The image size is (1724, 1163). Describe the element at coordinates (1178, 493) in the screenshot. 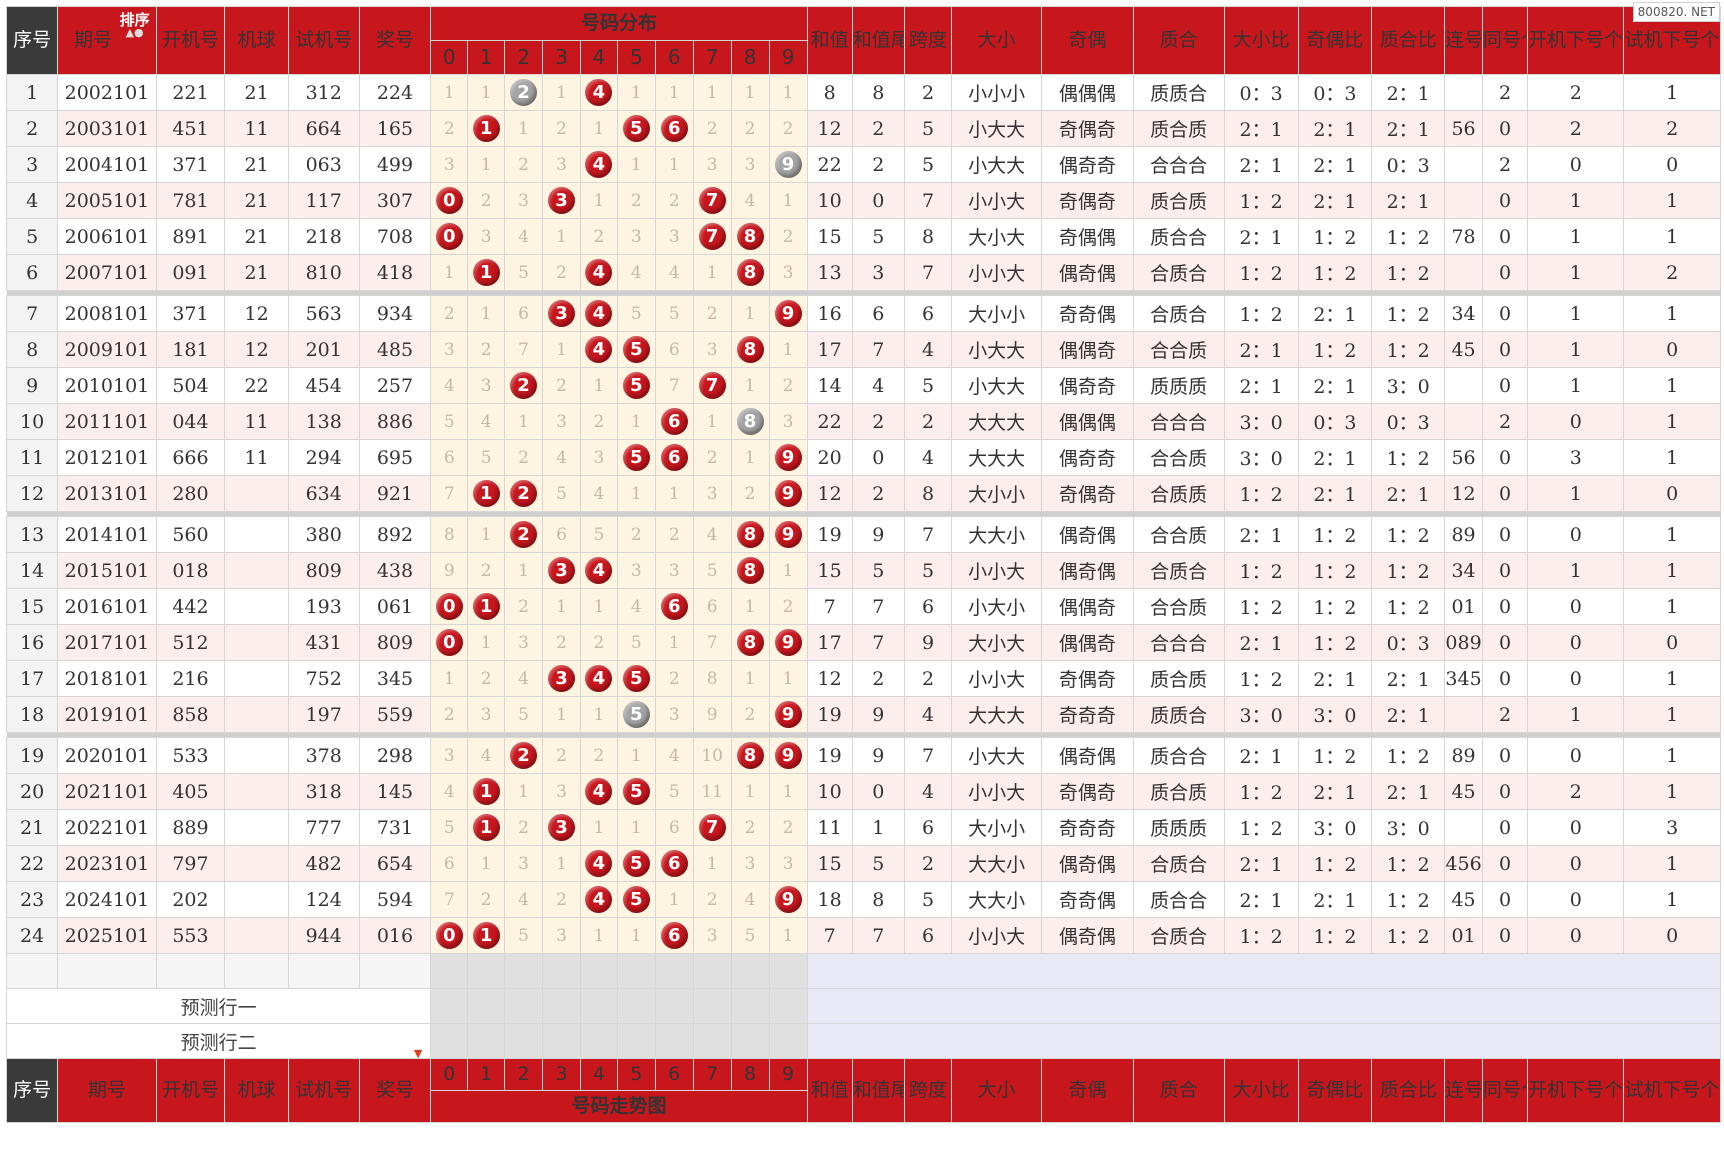

I see `row-prime-pattern: 合质质` at that location.